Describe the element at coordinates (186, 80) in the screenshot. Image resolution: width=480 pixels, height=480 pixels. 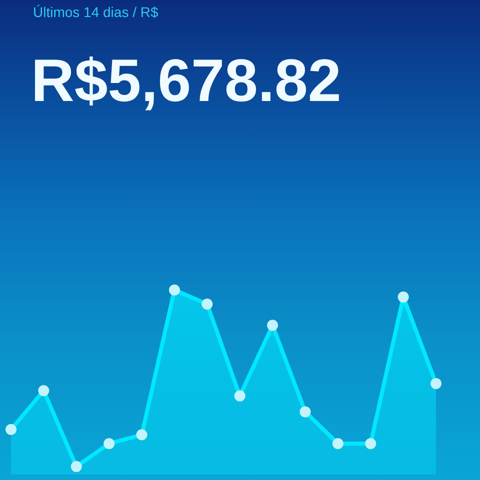
I see `chart-subtitle: R$5,678.82` at that location.